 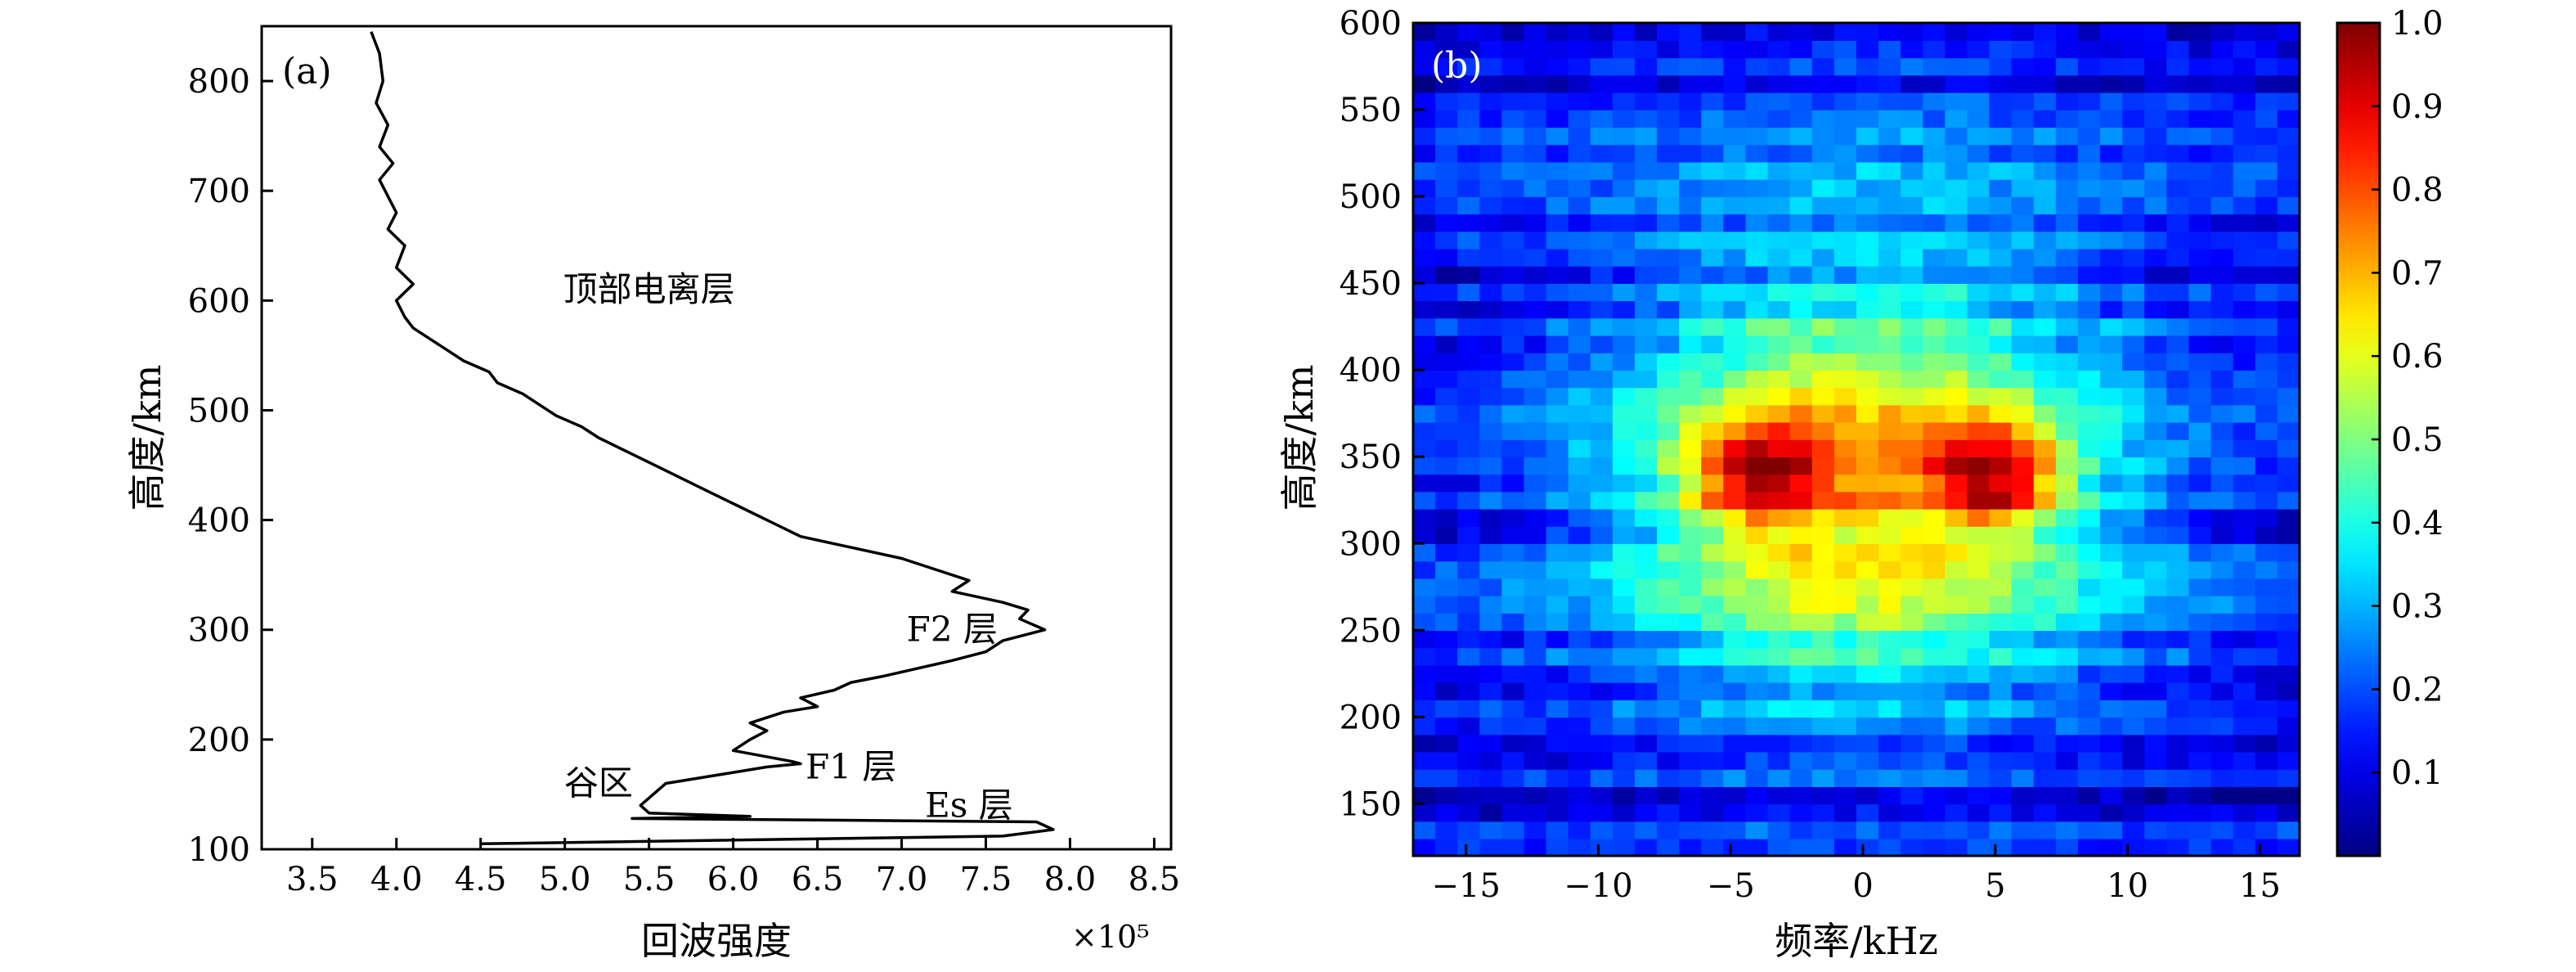 What do you see at coordinates (219, 82) in the screenshot?
I see `y-tick-label: 800` at bounding box center [219, 82].